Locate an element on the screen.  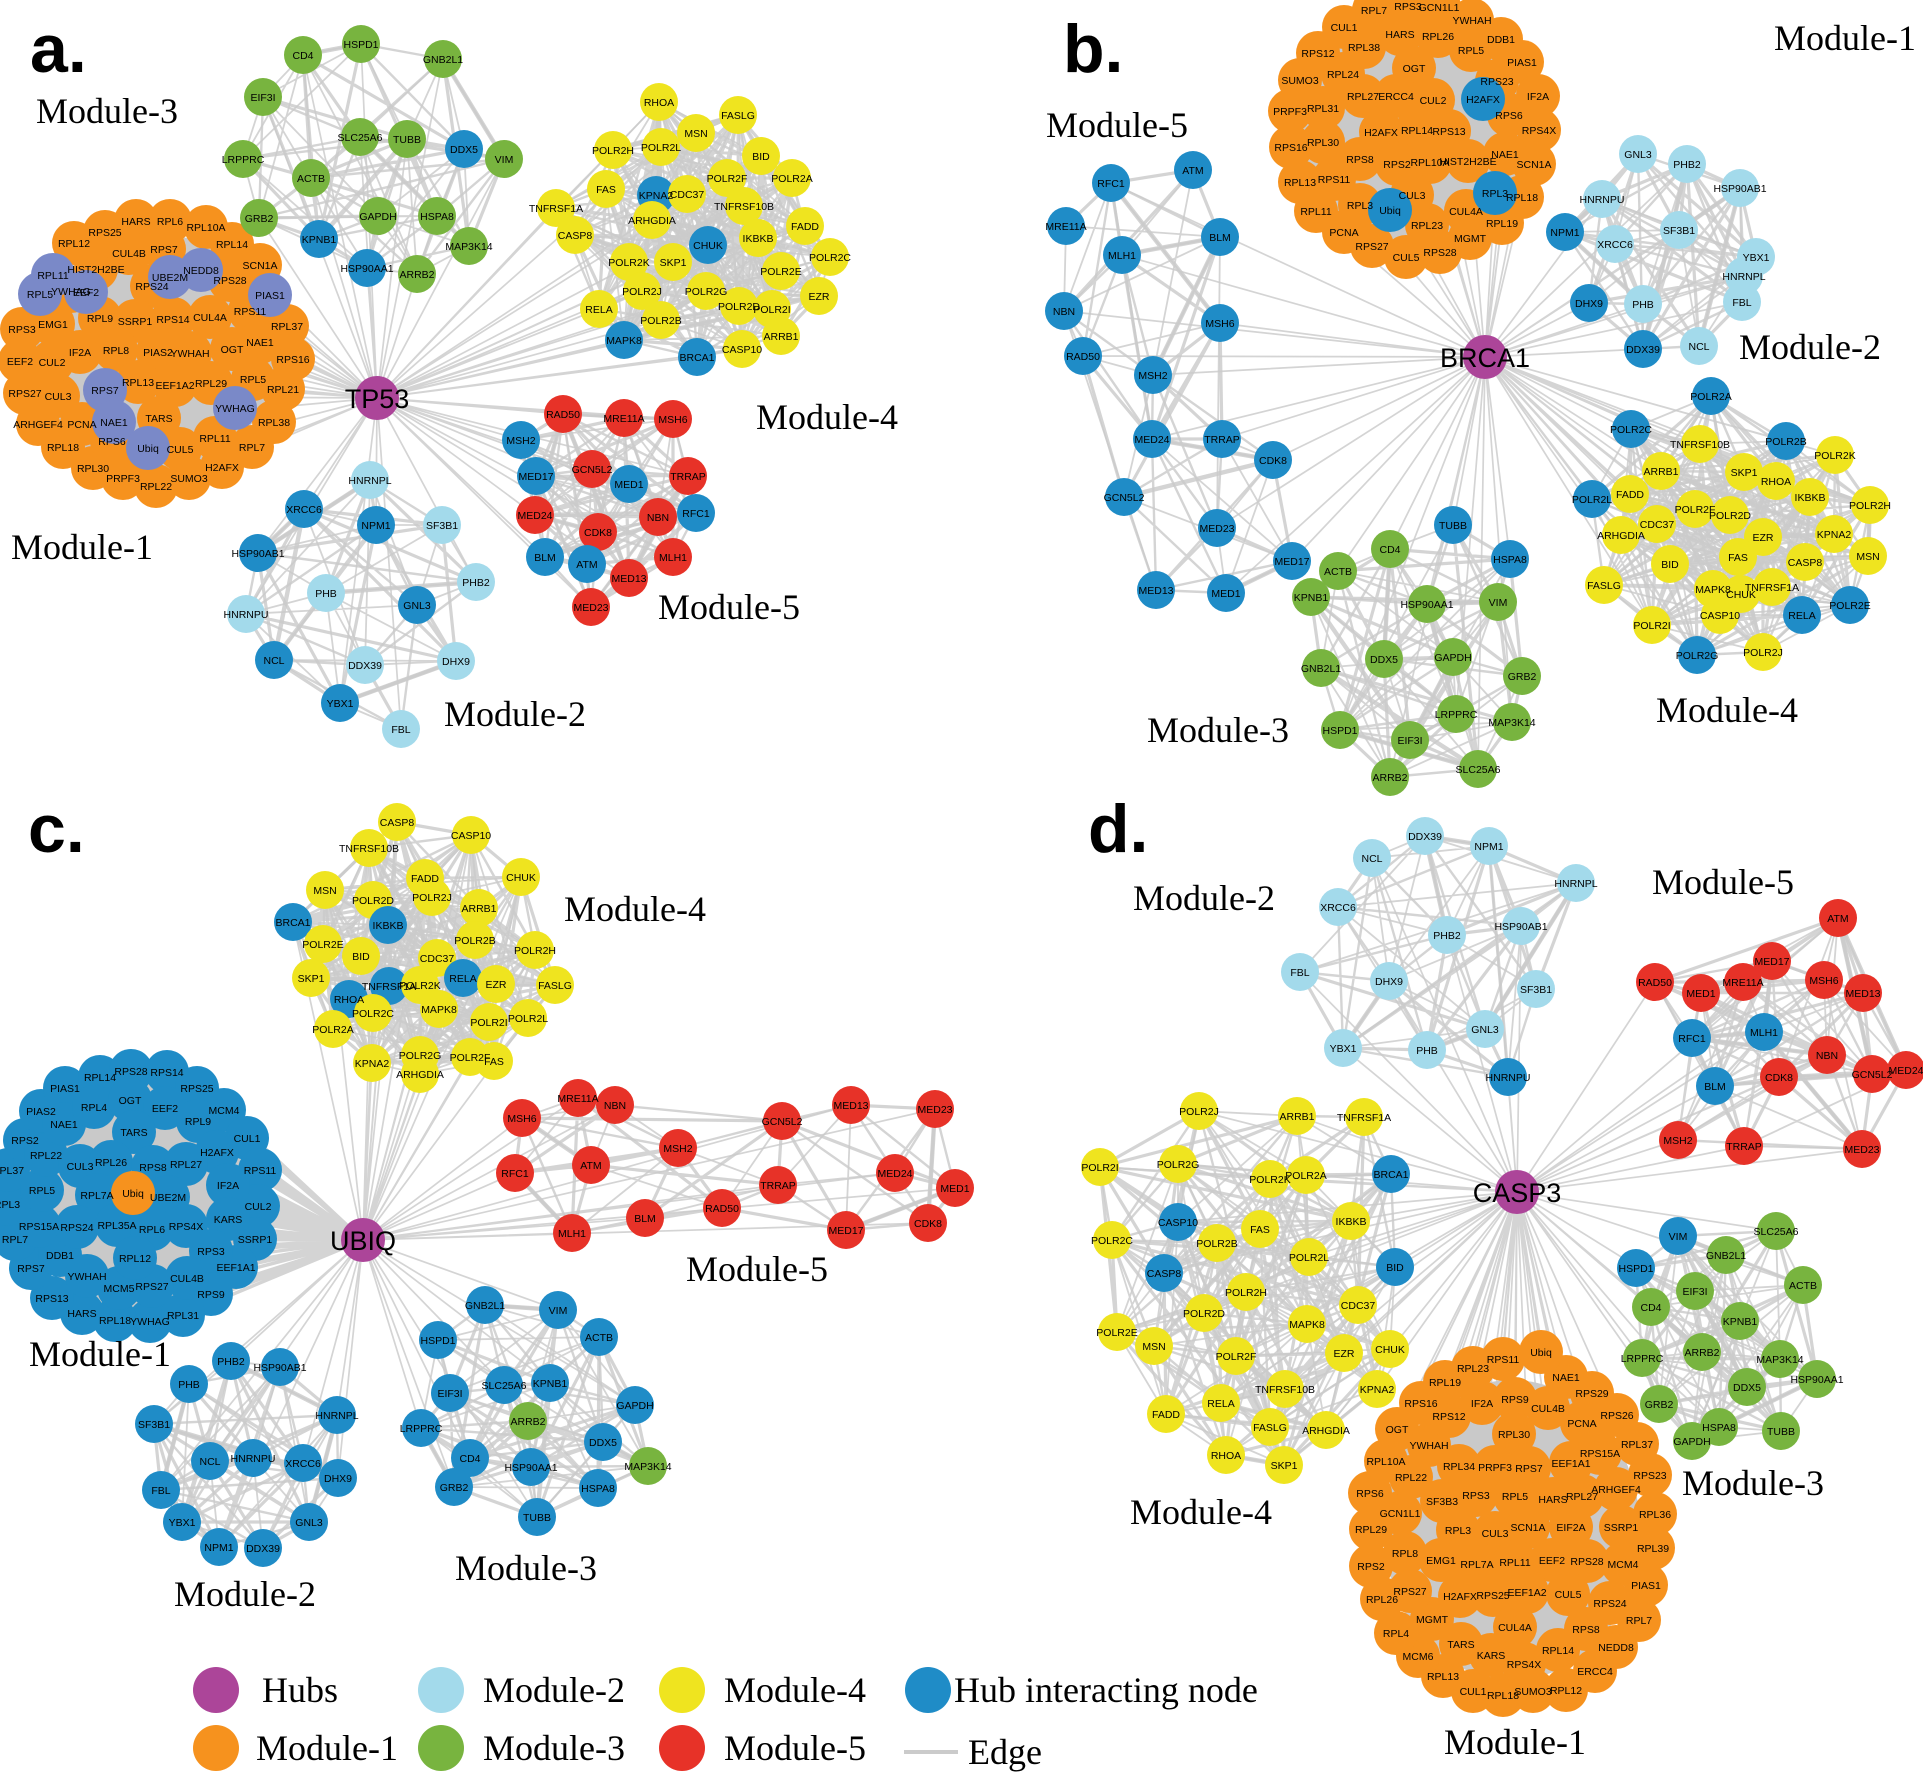
svg-text: RPL11 is located at coordinates (52, 276).